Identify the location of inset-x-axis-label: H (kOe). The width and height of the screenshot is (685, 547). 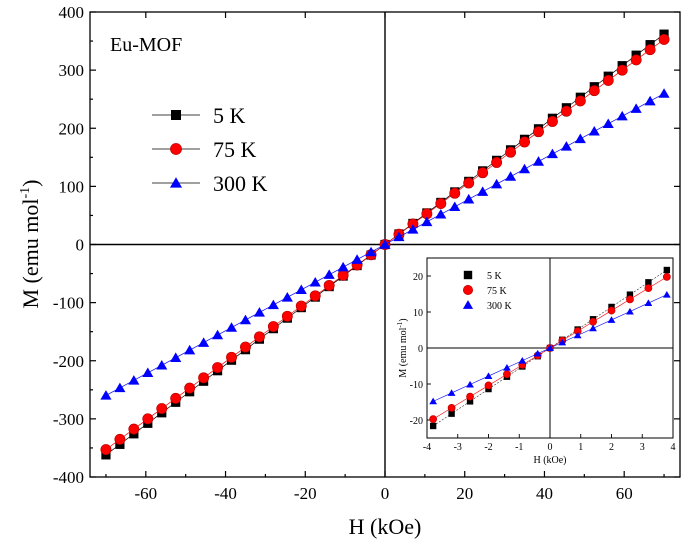
(549, 460).